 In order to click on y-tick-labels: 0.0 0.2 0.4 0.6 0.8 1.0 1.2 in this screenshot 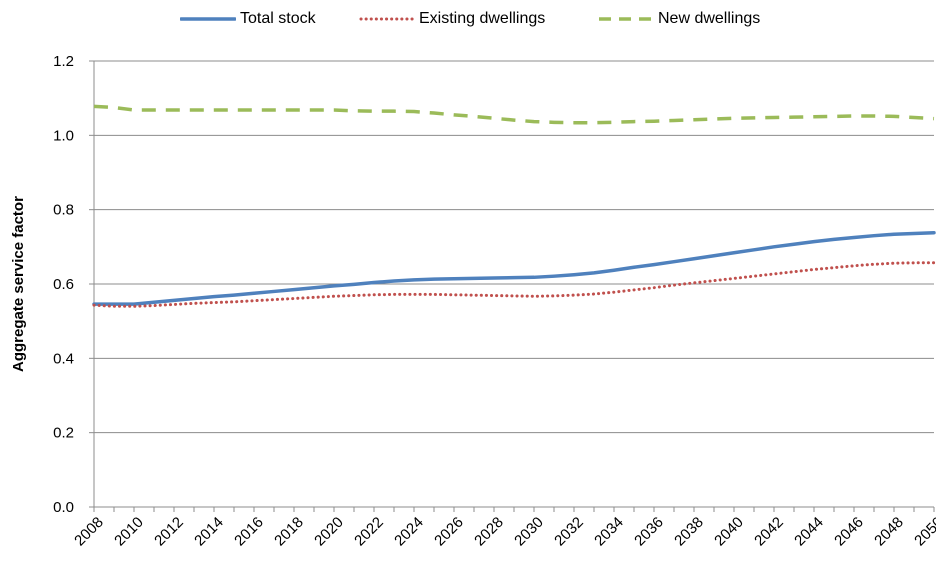, I will do `click(63, 284)`.